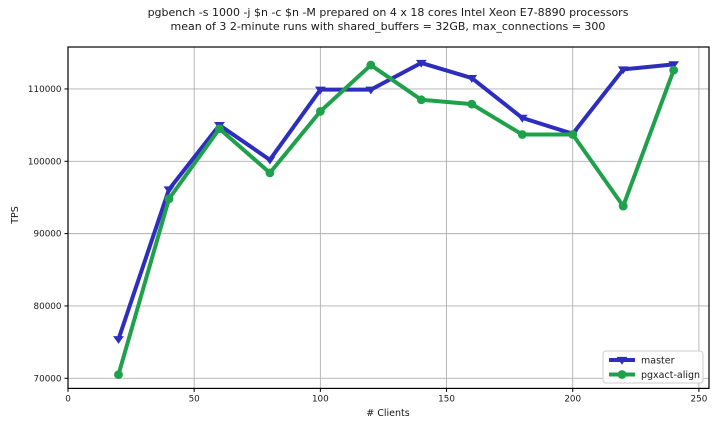 This screenshot has width=720, height=432. Describe the element at coordinates (48, 235) in the screenshot. I see `y-tick-label: 90000` at that location.